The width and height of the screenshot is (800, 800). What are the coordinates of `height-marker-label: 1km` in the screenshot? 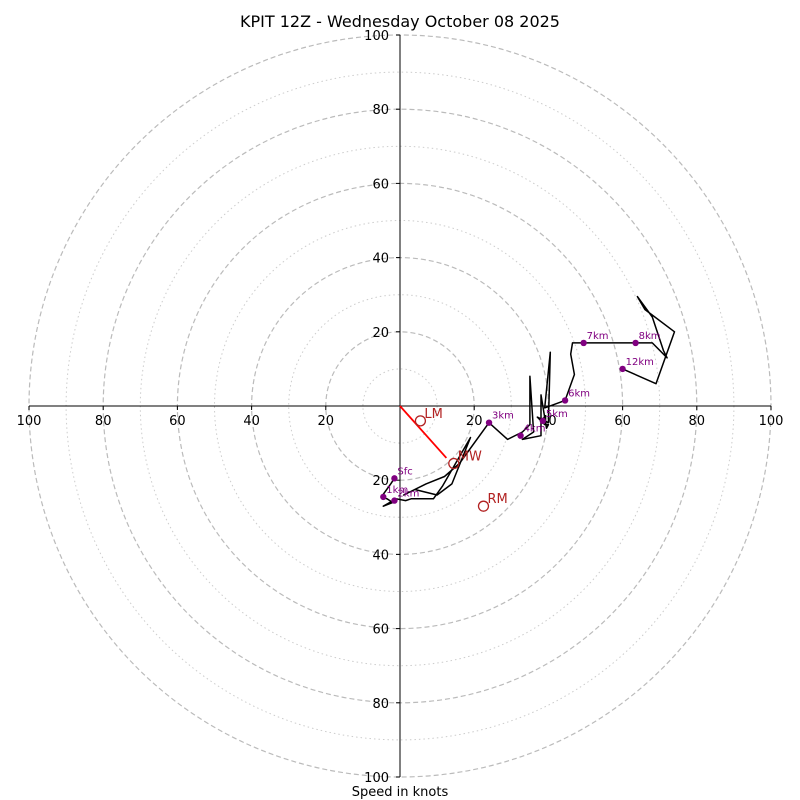 It's located at (397, 490).